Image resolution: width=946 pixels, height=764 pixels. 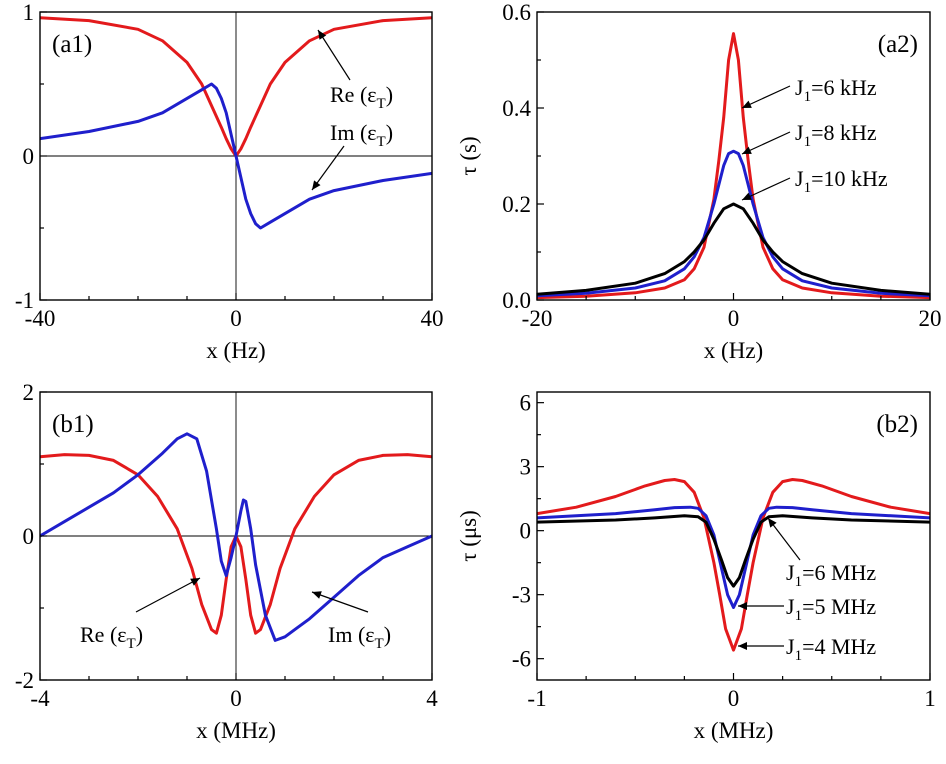 I want to click on annotation-label: J1=6 MHz, so click(x=831, y=575).